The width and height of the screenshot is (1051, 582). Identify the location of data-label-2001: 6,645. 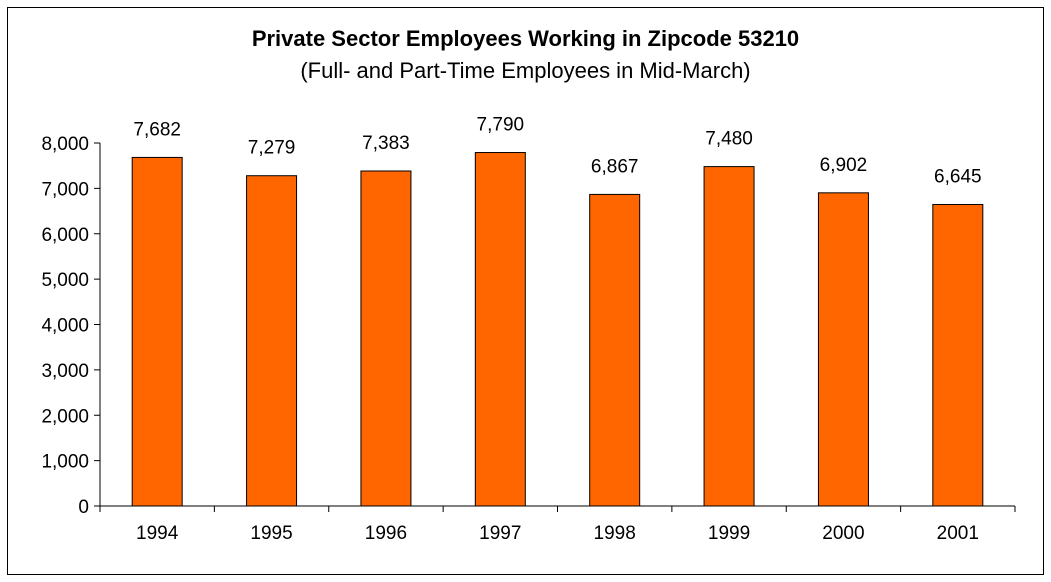
(958, 176).